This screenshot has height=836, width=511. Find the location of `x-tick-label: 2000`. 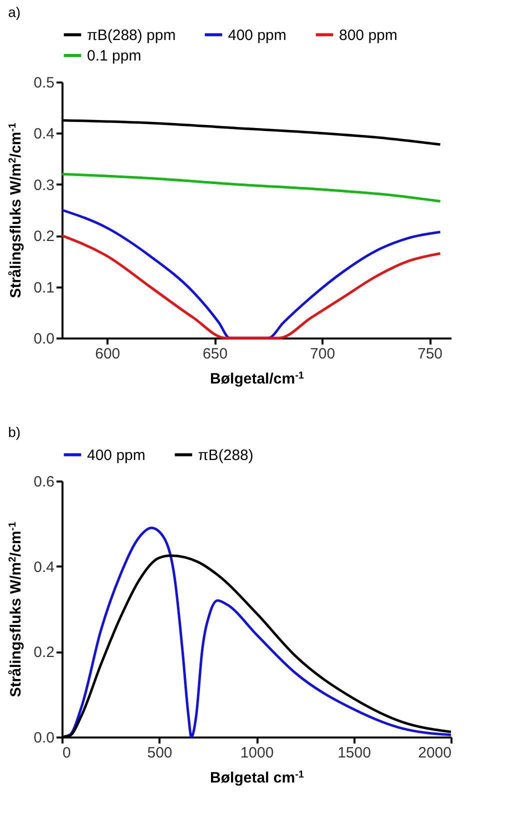

x-tick-label: 2000 is located at coordinates (435, 753).